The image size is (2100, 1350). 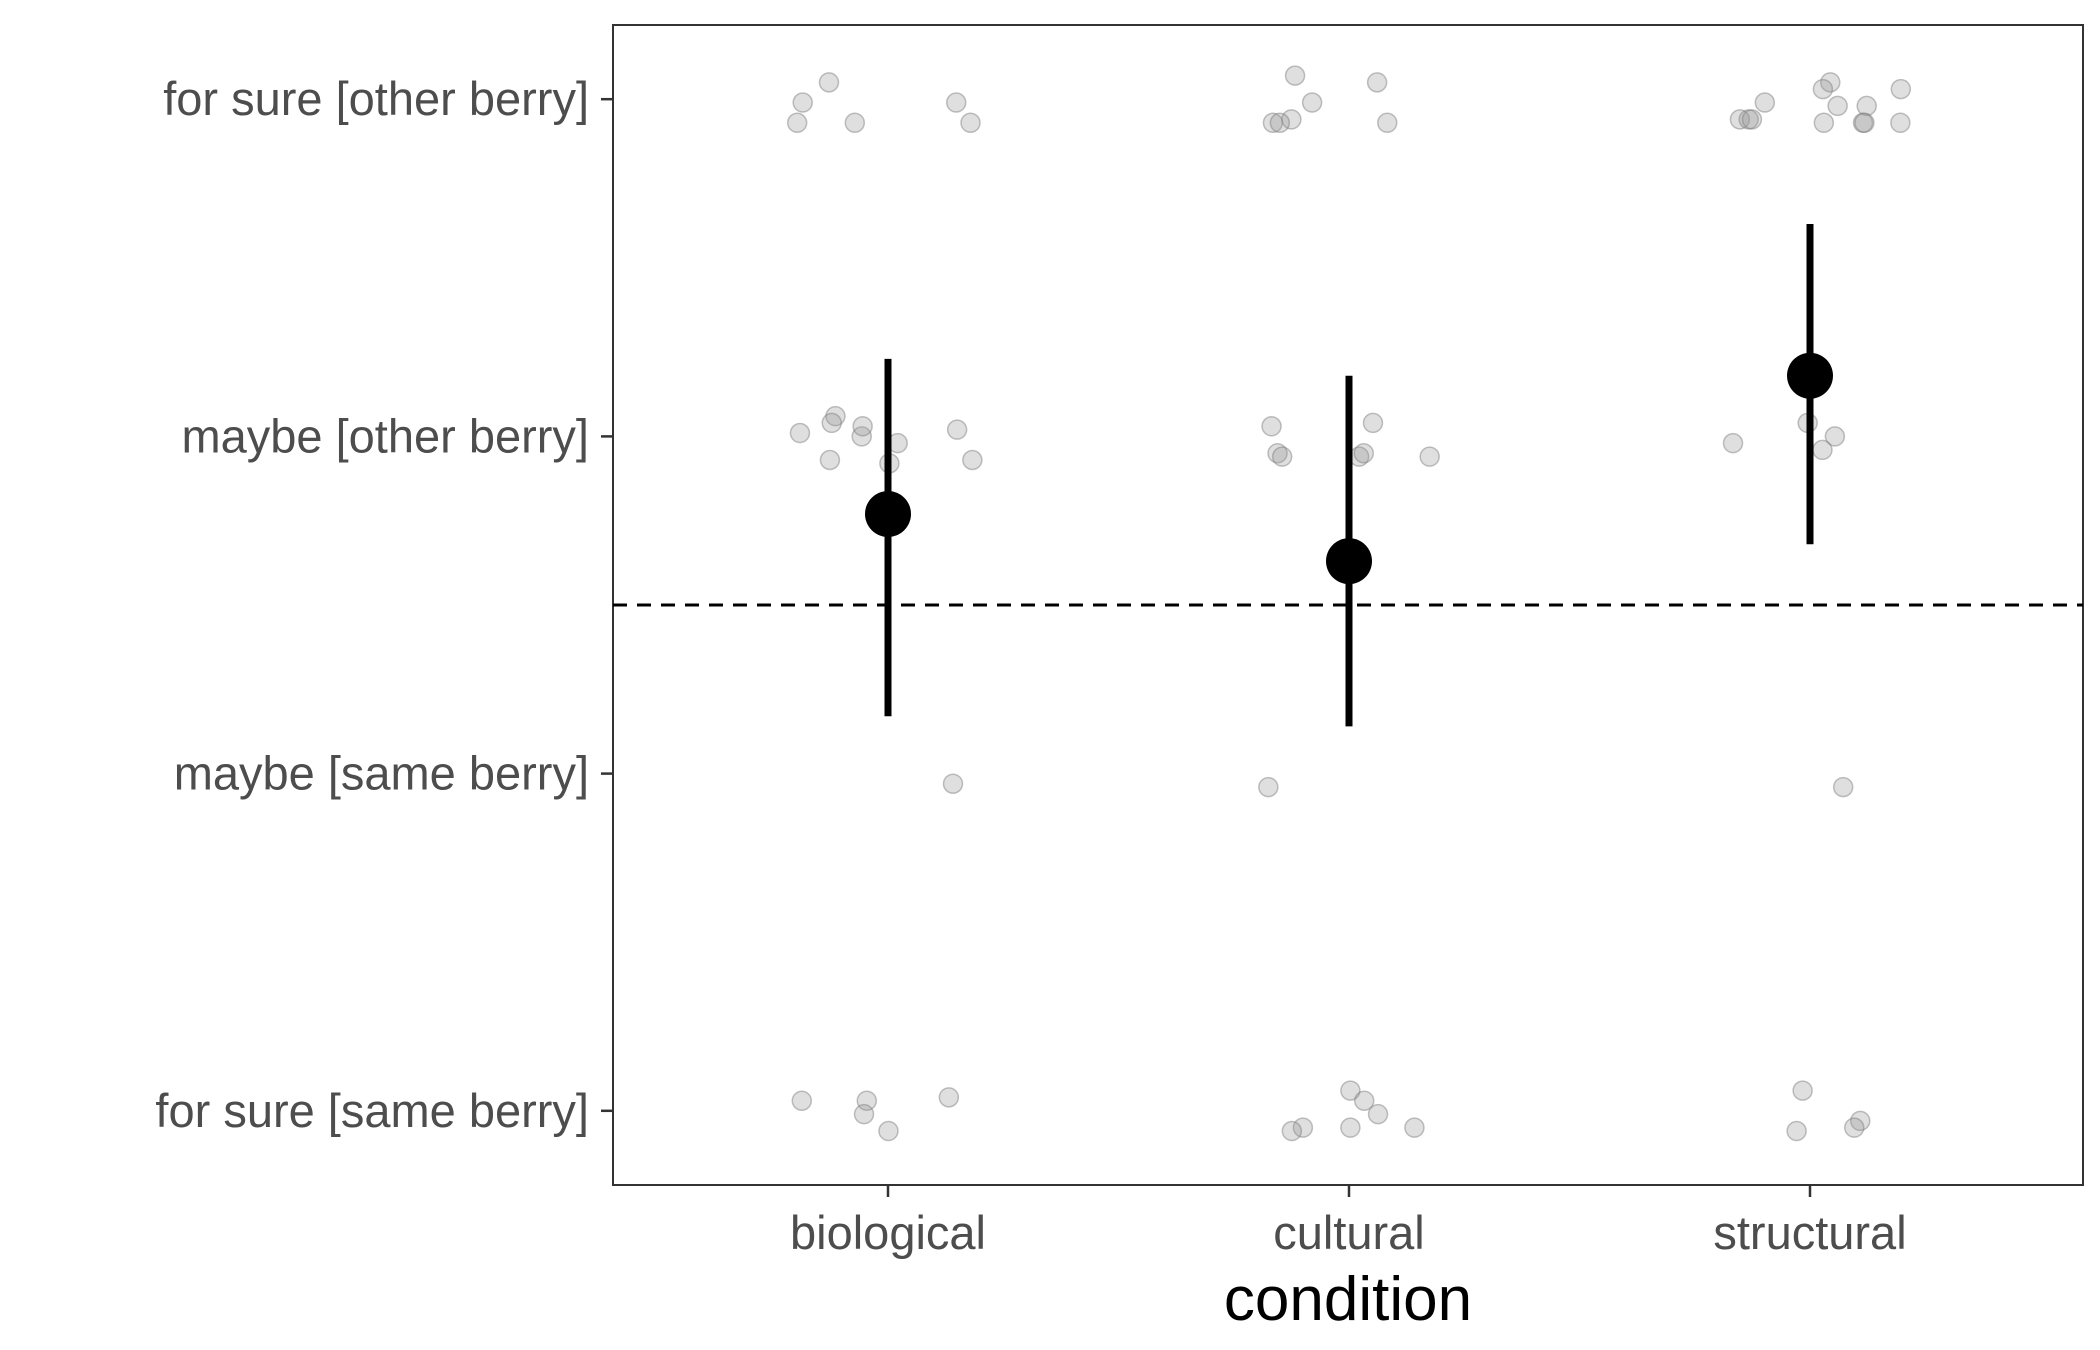 I want to click on x-tick-label: cultural, so click(x=1349, y=1232).